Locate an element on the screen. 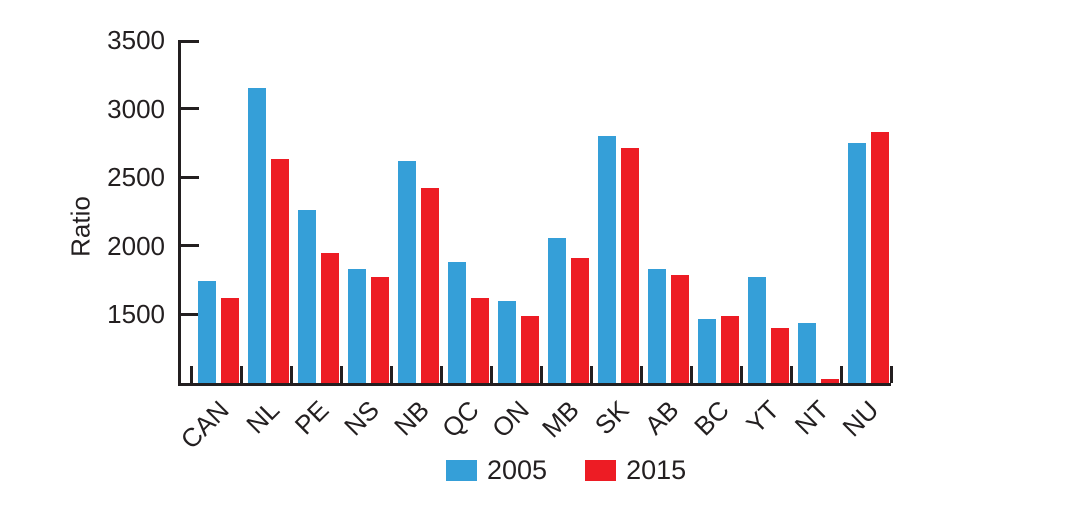 The height and width of the screenshot is (522, 1080). legend-item-2005: 2005 is located at coordinates (496, 470).